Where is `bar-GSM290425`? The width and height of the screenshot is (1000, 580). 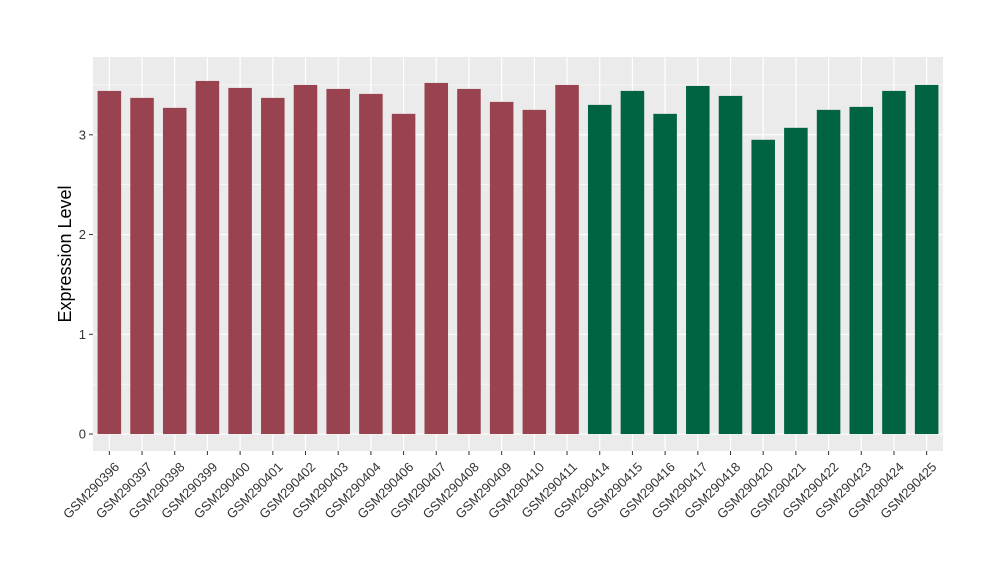
bar-GSM290425 is located at coordinates (926, 259).